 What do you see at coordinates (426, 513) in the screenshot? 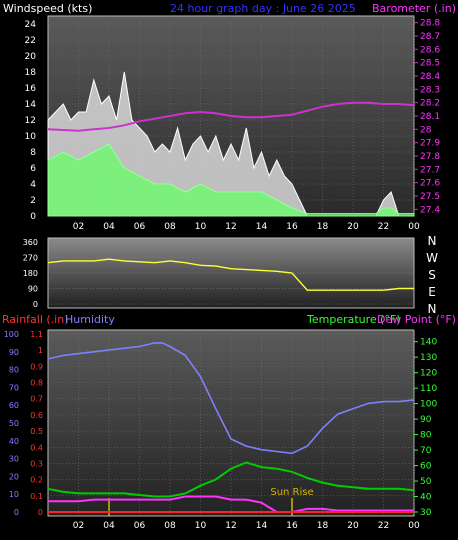
I see `temperature-tick-label: 30` at bounding box center [426, 513].